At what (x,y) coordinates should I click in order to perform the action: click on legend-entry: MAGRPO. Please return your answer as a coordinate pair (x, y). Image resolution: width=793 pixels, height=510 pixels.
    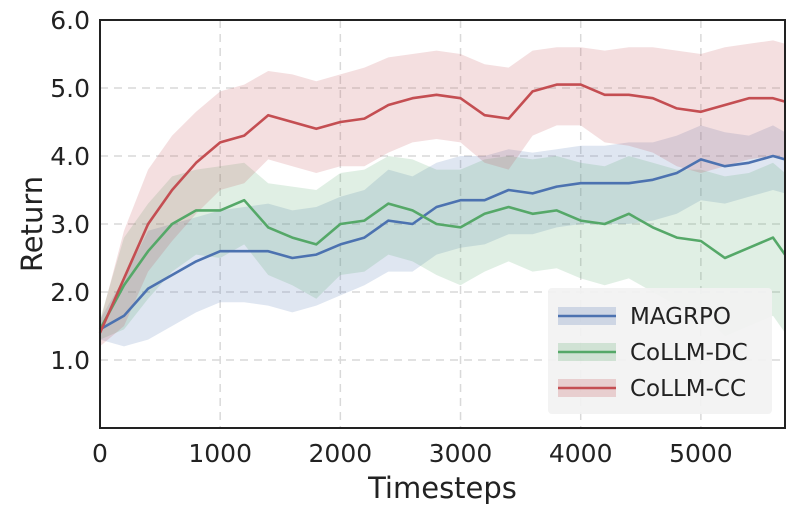
    Looking at the image, I should click on (680, 317).